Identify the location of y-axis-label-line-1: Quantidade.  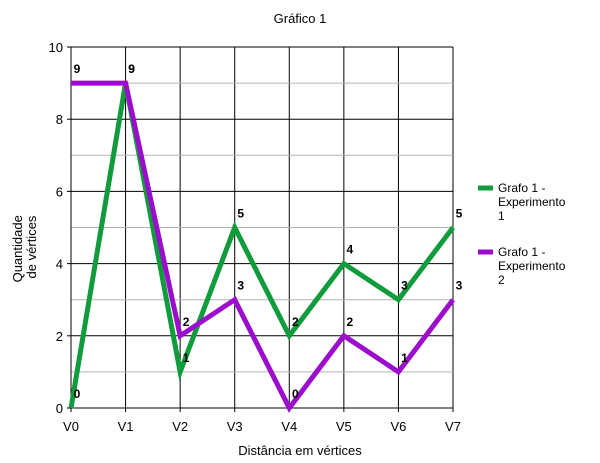
(17, 248).